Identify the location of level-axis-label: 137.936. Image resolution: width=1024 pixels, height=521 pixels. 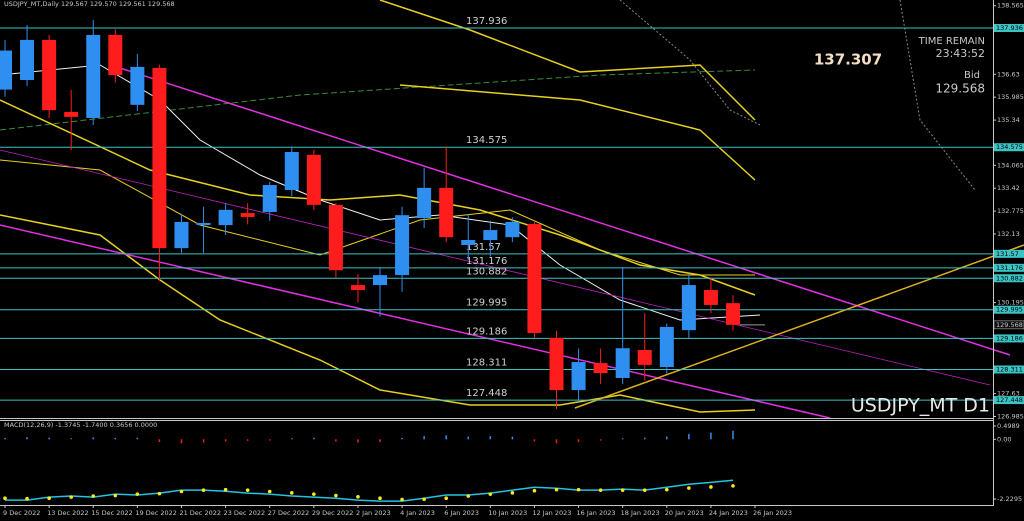
(1009, 28).